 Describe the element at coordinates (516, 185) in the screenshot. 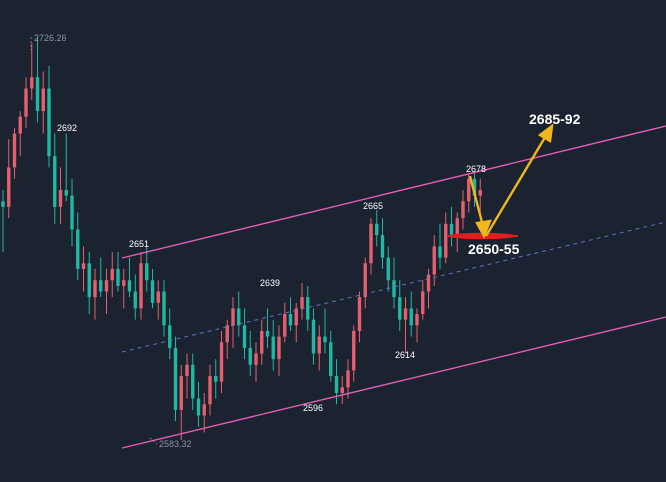

I see `arrow-up-line` at that location.